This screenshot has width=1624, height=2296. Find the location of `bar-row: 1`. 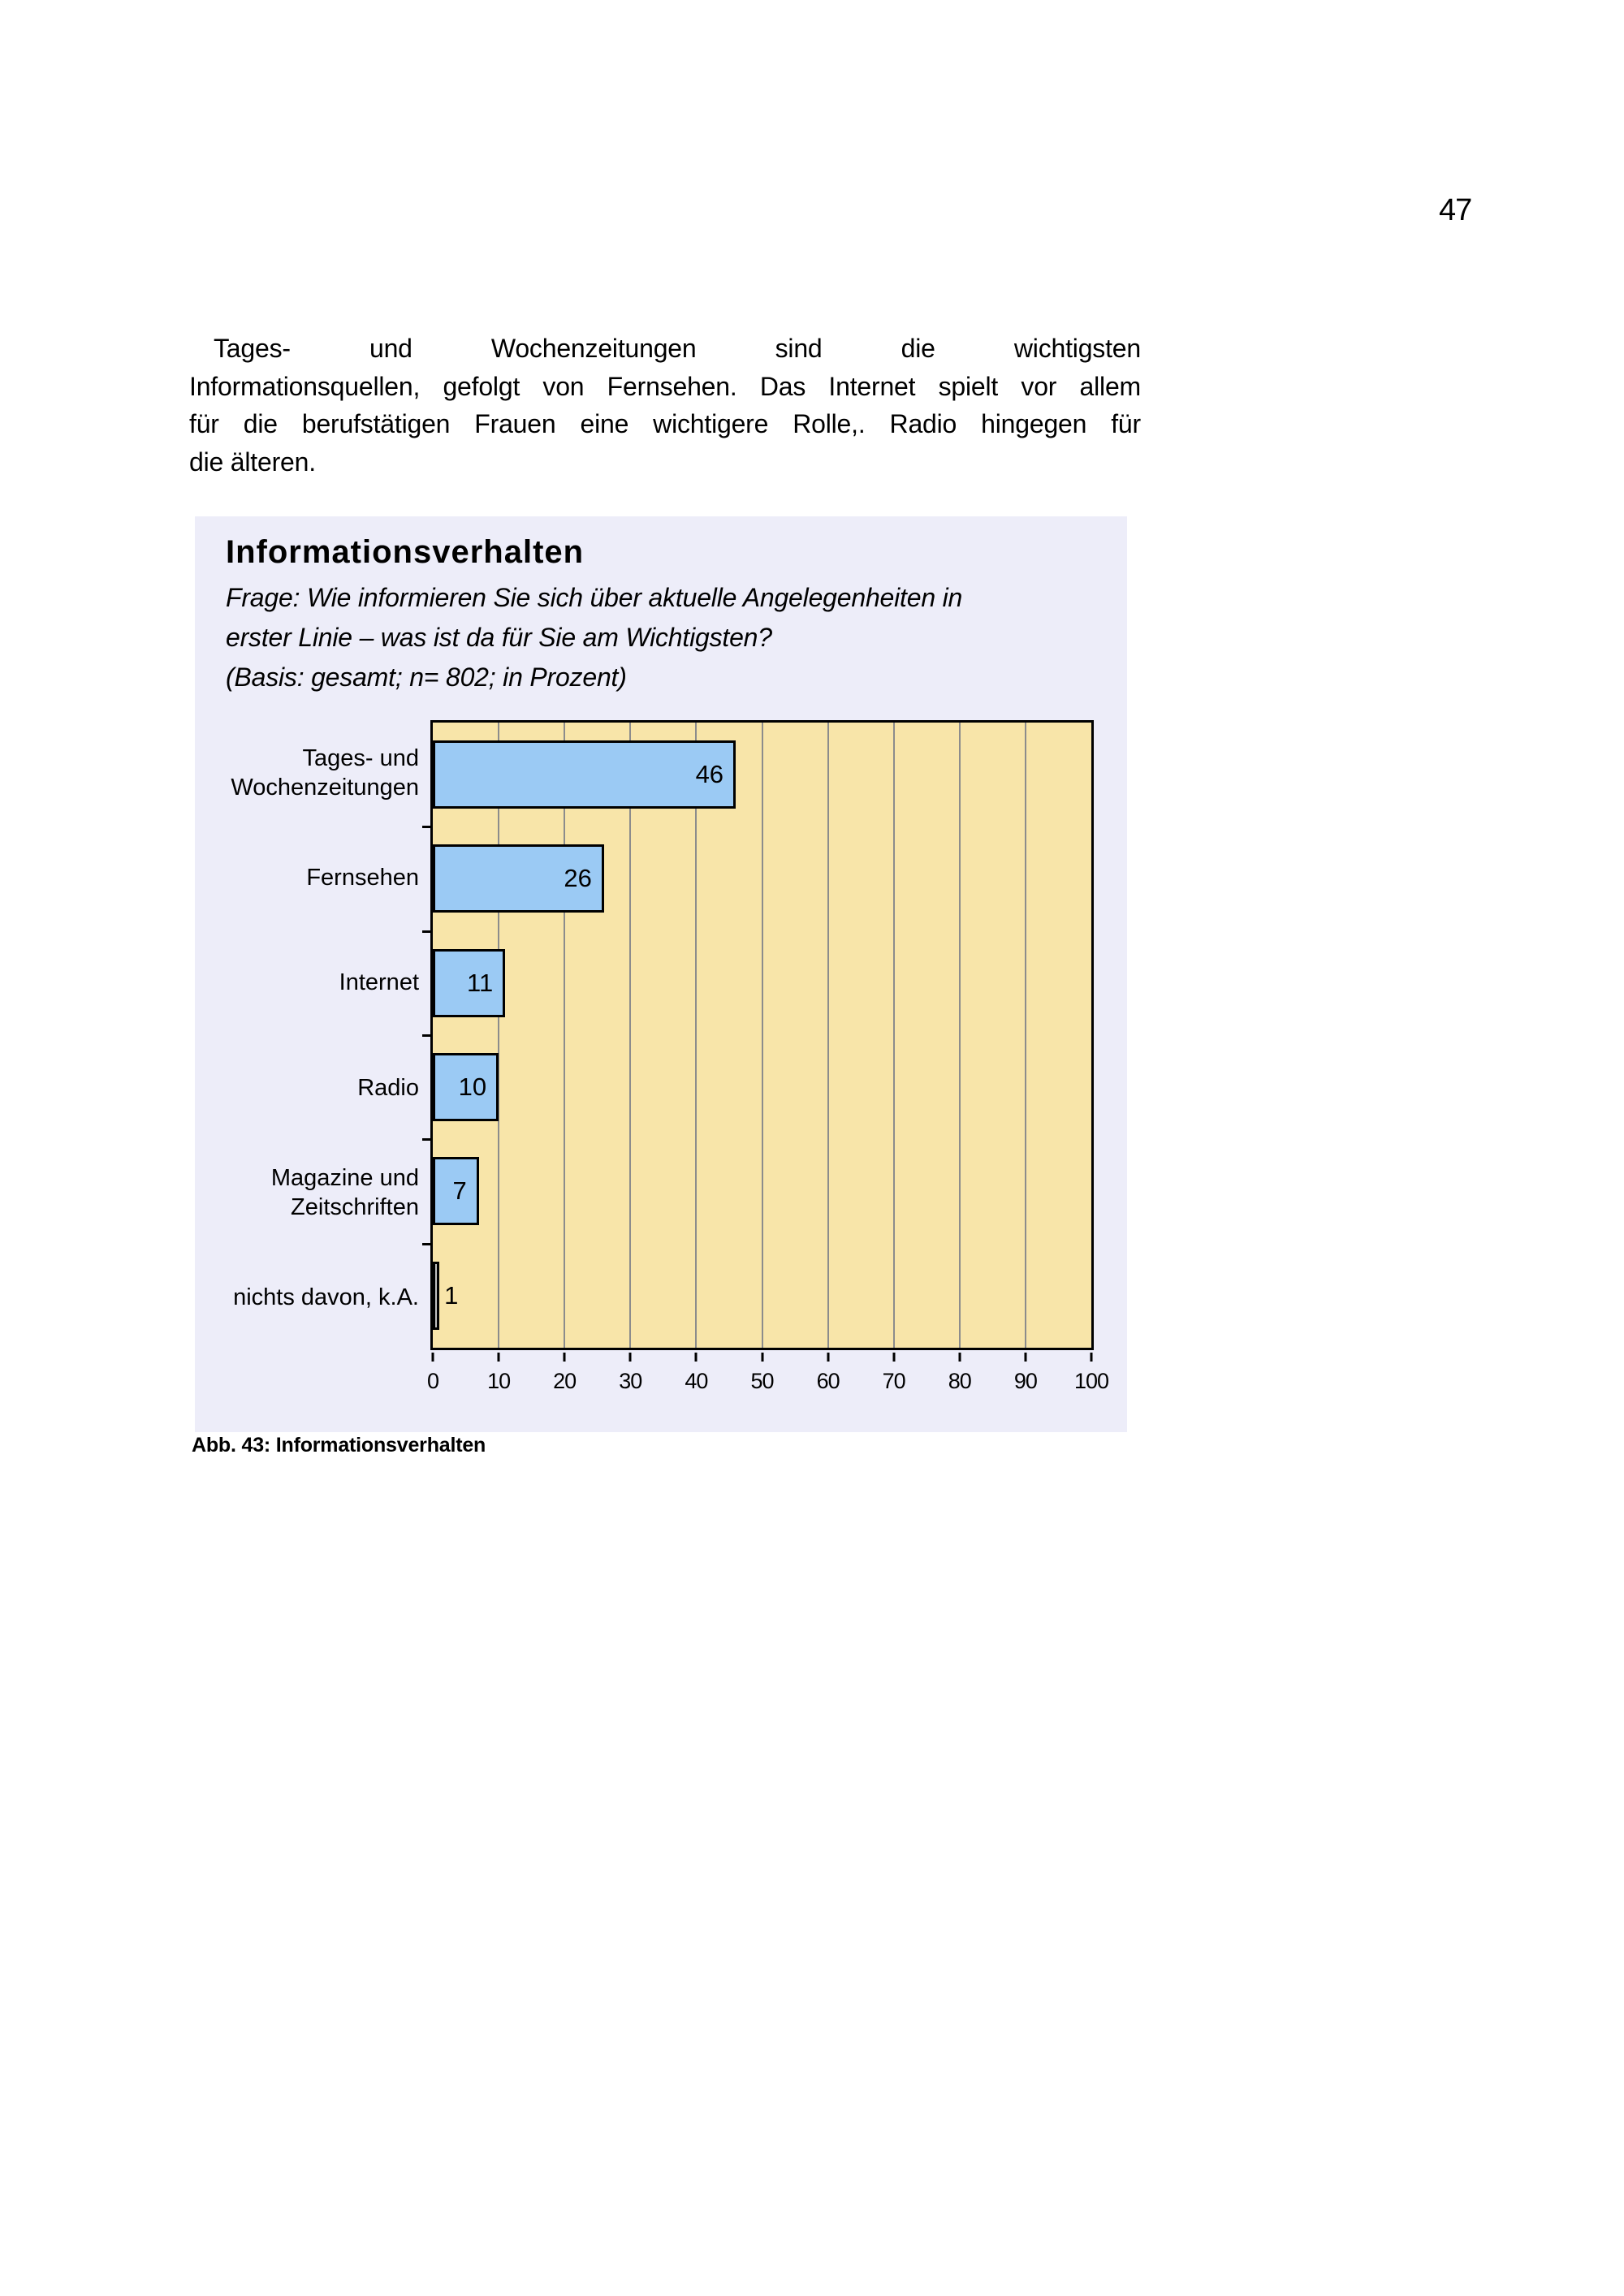

bar-row: 1 is located at coordinates (762, 1296).